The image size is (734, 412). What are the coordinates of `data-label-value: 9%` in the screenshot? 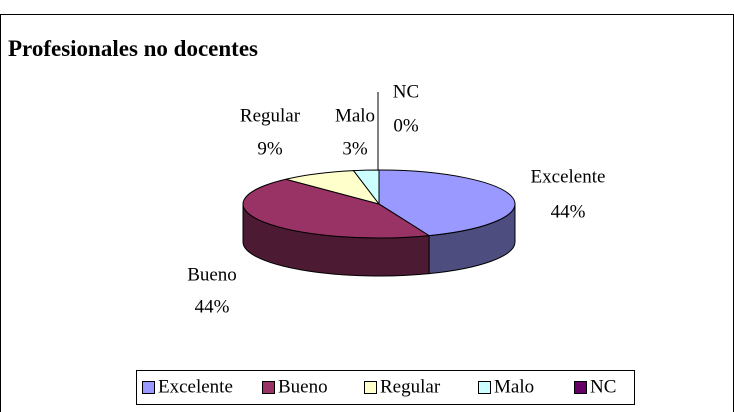 It's located at (270, 148).